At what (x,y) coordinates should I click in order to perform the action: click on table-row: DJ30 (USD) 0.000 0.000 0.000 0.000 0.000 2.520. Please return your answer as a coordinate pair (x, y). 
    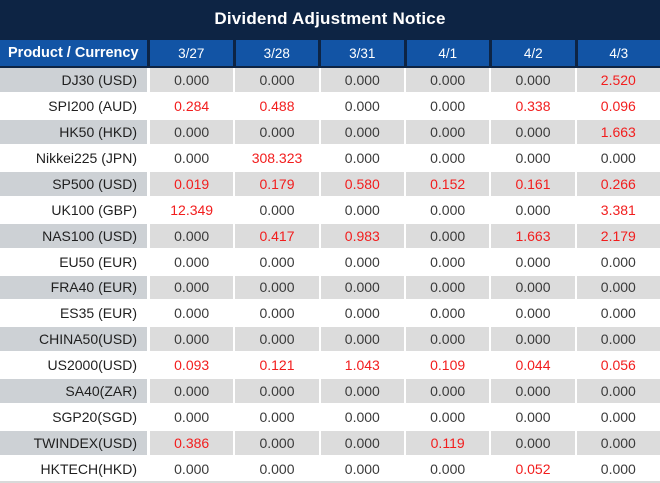
    Looking at the image, I should click on (330, 81).